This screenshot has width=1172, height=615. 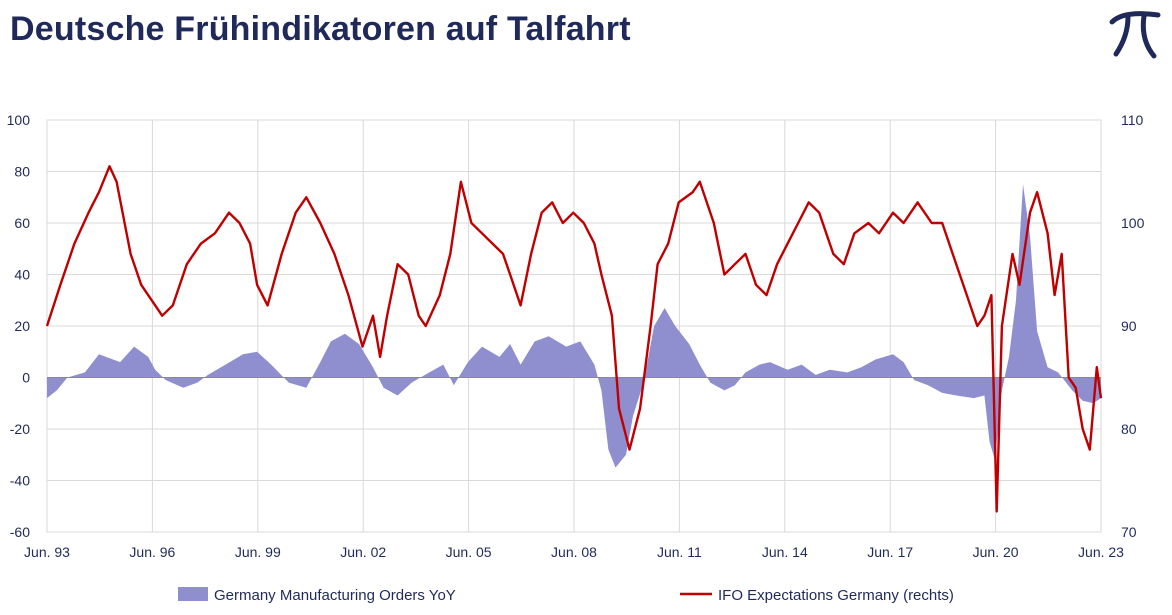 I want to click on x-tick-label: Jun. 11, so click(x=679, y=552).